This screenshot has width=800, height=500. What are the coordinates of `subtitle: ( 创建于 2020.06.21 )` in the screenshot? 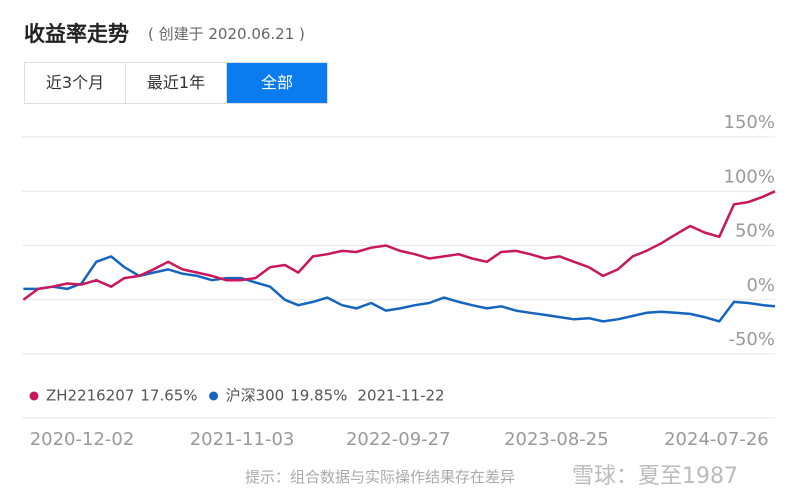 It's located at (226, 34).